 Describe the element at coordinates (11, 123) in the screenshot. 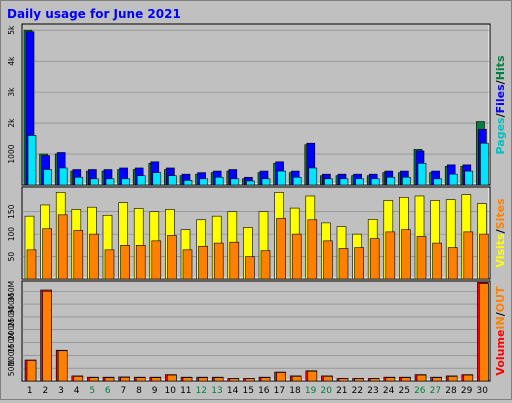

I see `y-tick-label-1: 2k` at that location.